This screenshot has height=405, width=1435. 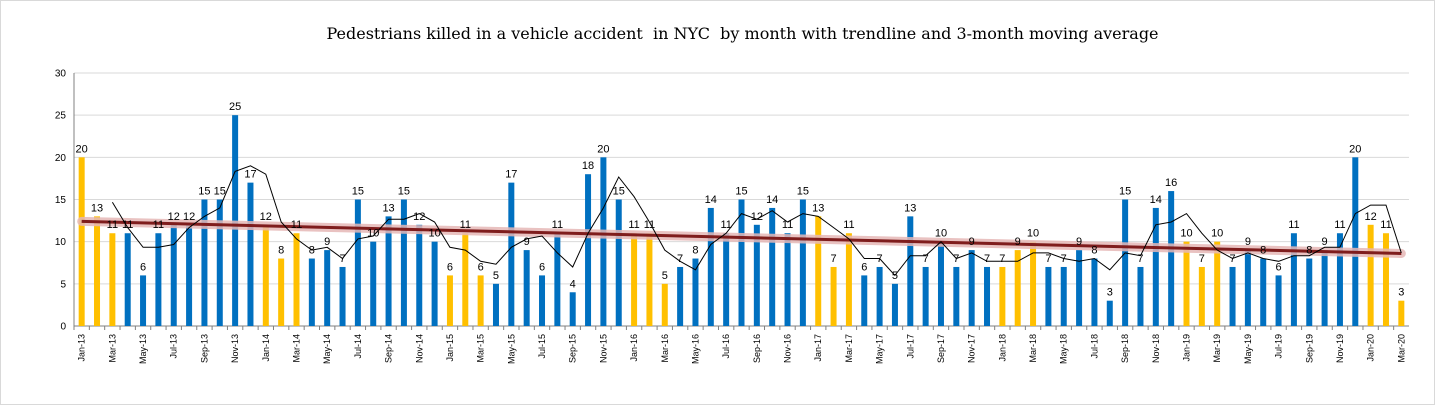 I want to click on x-tick-label: Jul-16, so click(x=726, y=346).